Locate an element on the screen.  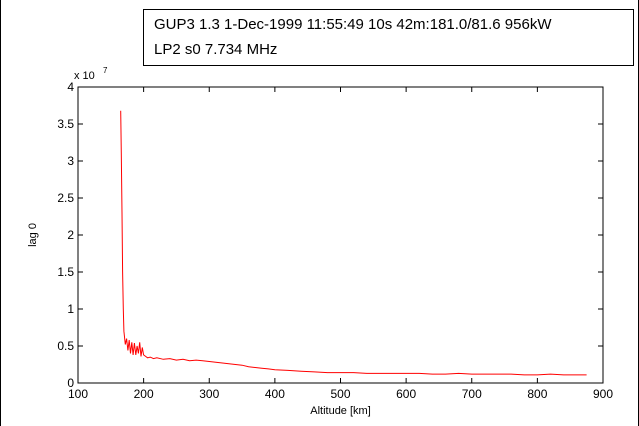
y-exponent-power: 7 is located at coordinates (105, 70).